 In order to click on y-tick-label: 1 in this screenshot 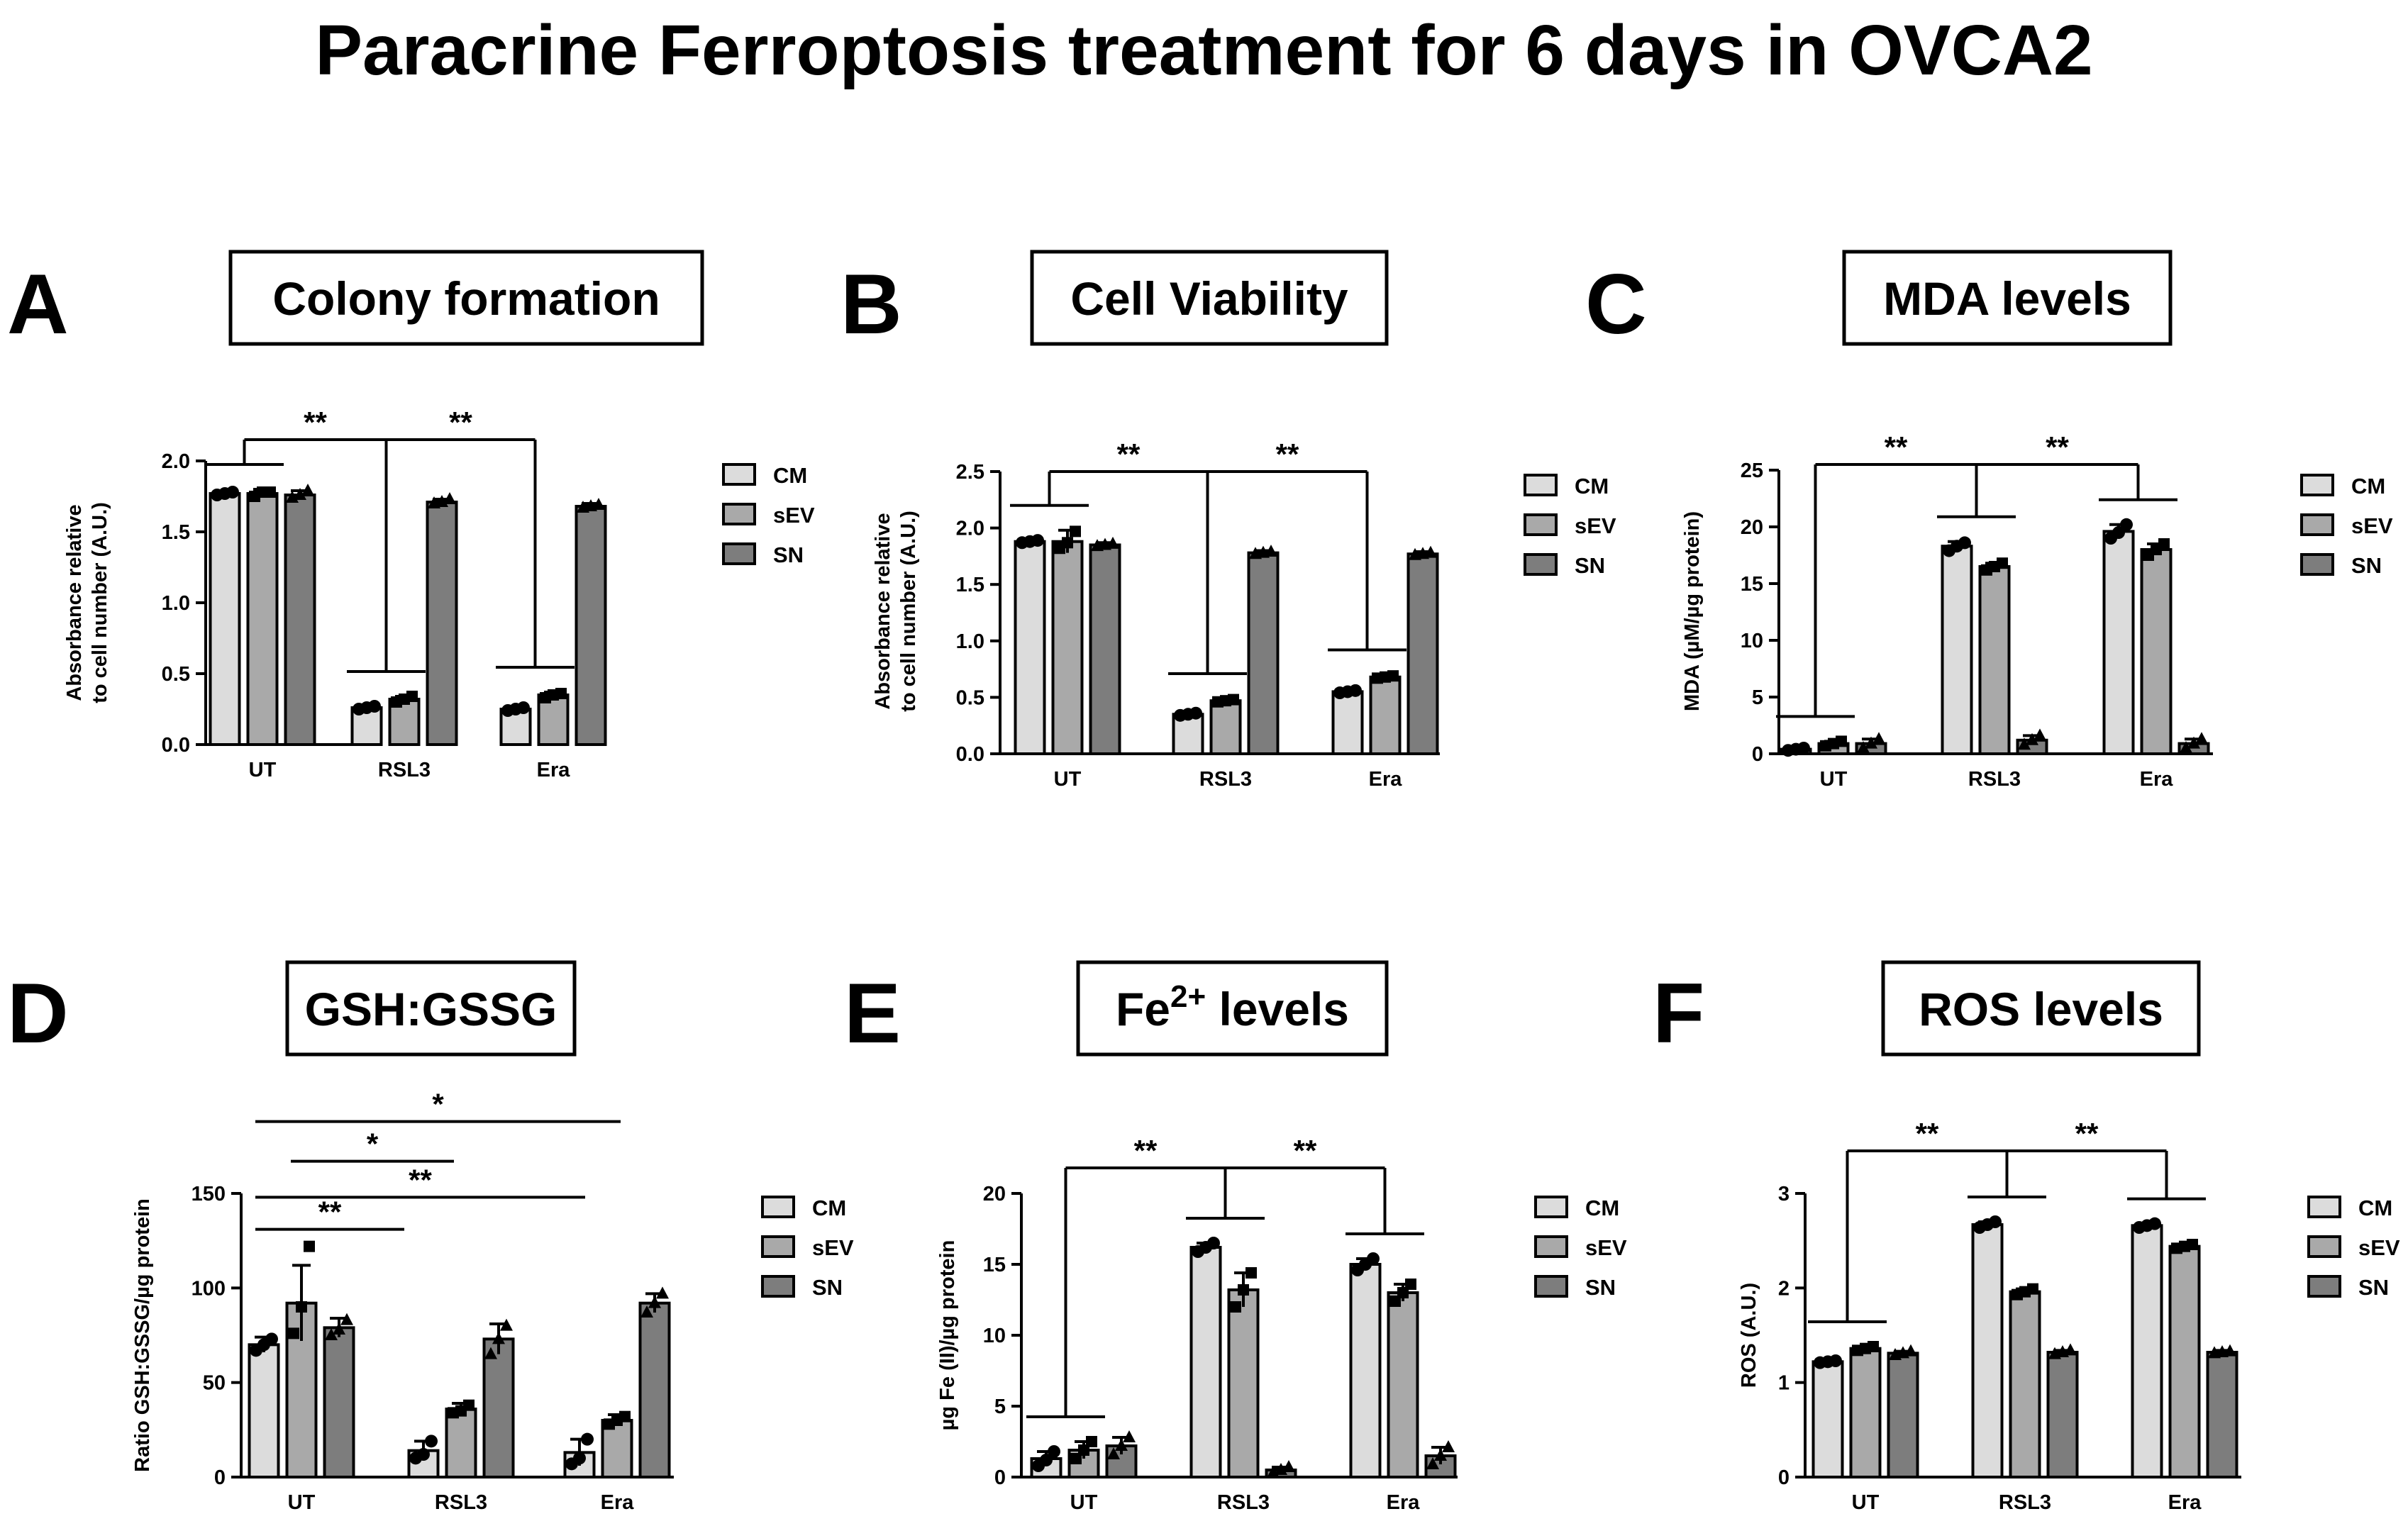, I will do `click(1784, 1383)`.